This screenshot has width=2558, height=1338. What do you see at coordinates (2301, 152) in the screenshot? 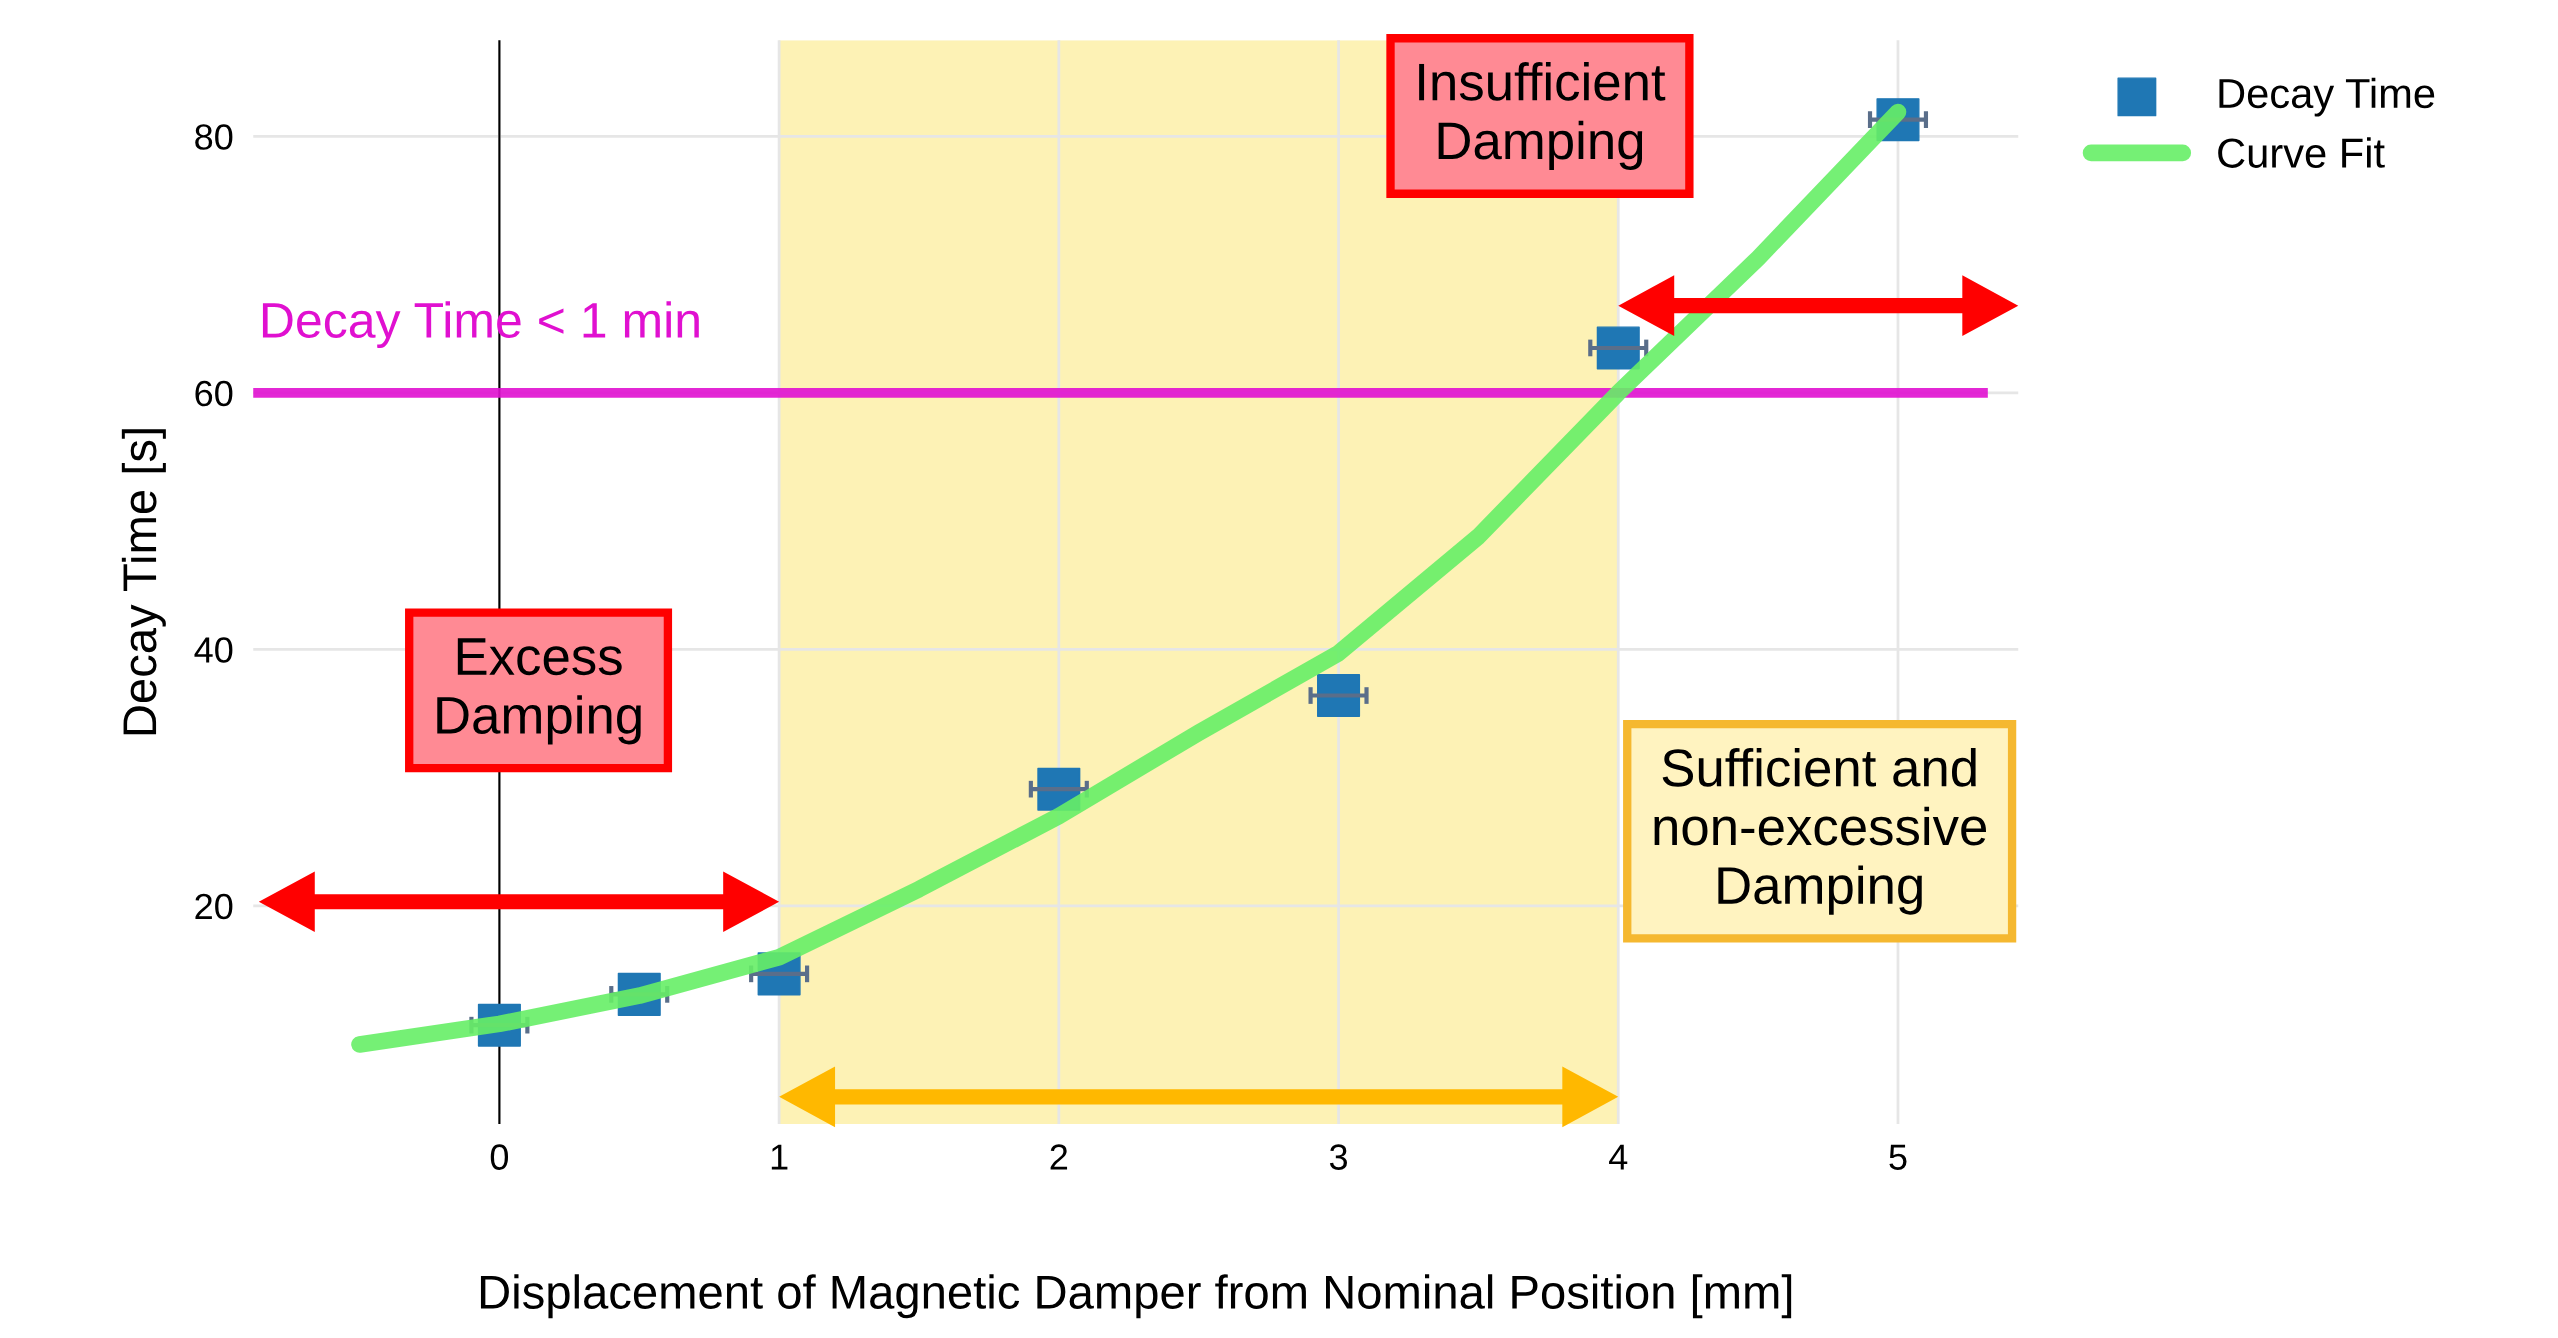
I see `legend-label: Curve Fit` at bounding box center [2301, 152].